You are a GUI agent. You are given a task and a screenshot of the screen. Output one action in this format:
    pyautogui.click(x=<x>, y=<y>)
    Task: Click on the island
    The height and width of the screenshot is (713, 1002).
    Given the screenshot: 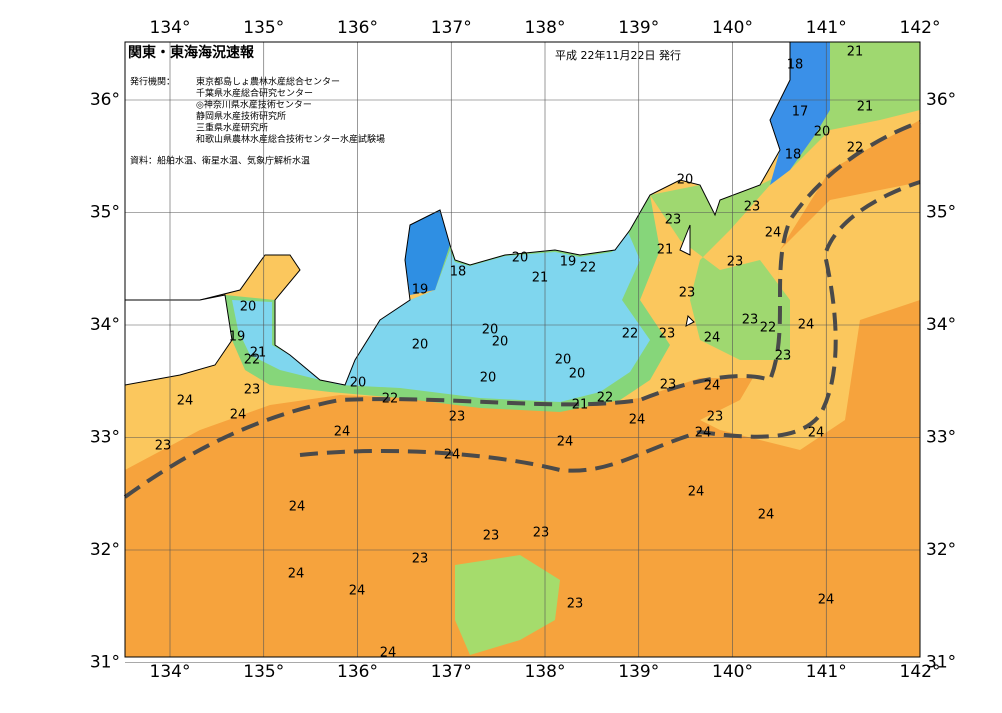 What is the action you would take?
    pyautogui.click(x=685, y=240)
    